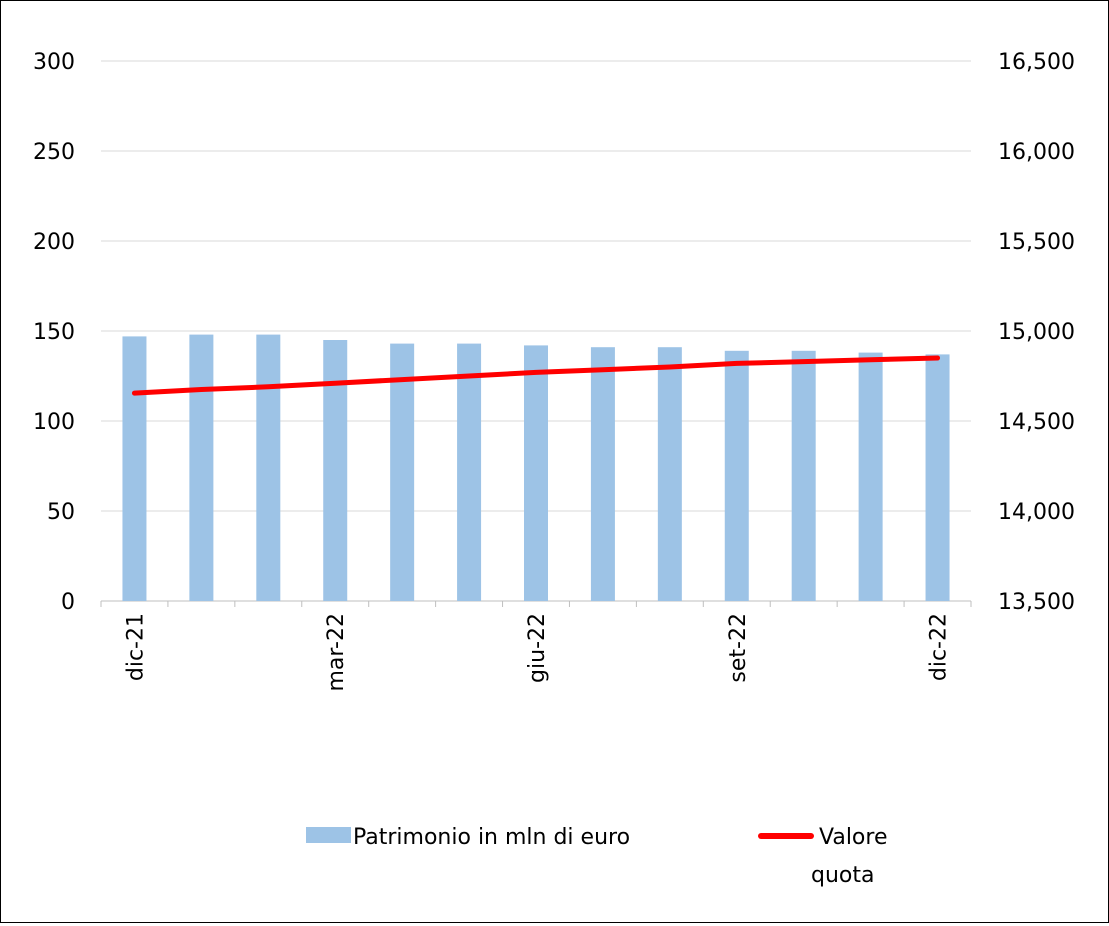 The image size is (1109, 926). I want to click on y-axis-left: 0 50 100 150 200 250 300, so click(54, 332).